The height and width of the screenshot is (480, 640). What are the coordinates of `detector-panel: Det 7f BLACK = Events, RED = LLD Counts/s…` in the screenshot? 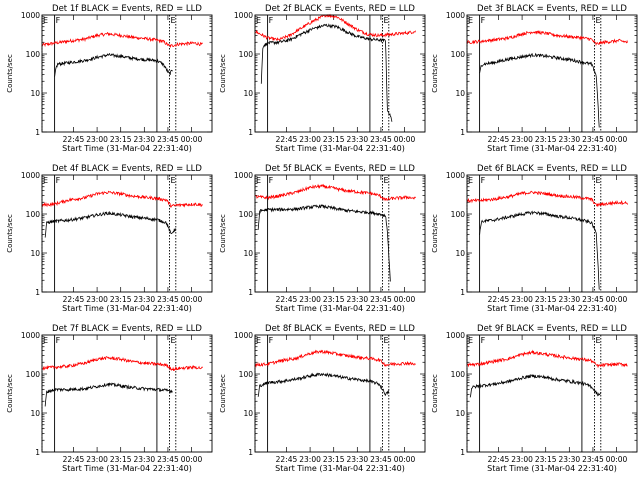 It's located at (109, 398).